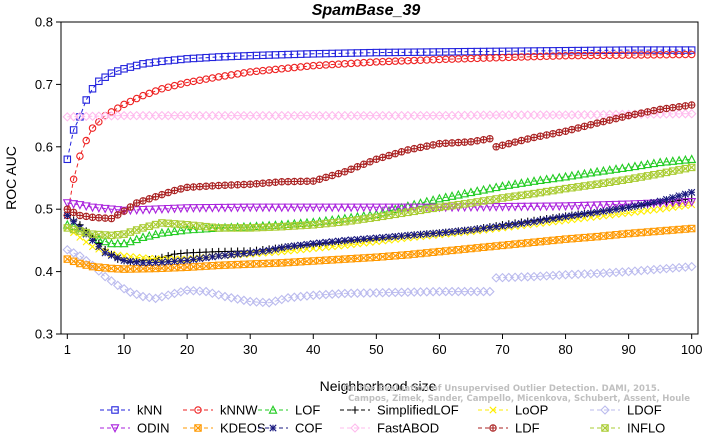  What do you see at coordinates (605, 428) in the screenshot?
I see `legend-marker-inflo` at bounding box center [605, 428].